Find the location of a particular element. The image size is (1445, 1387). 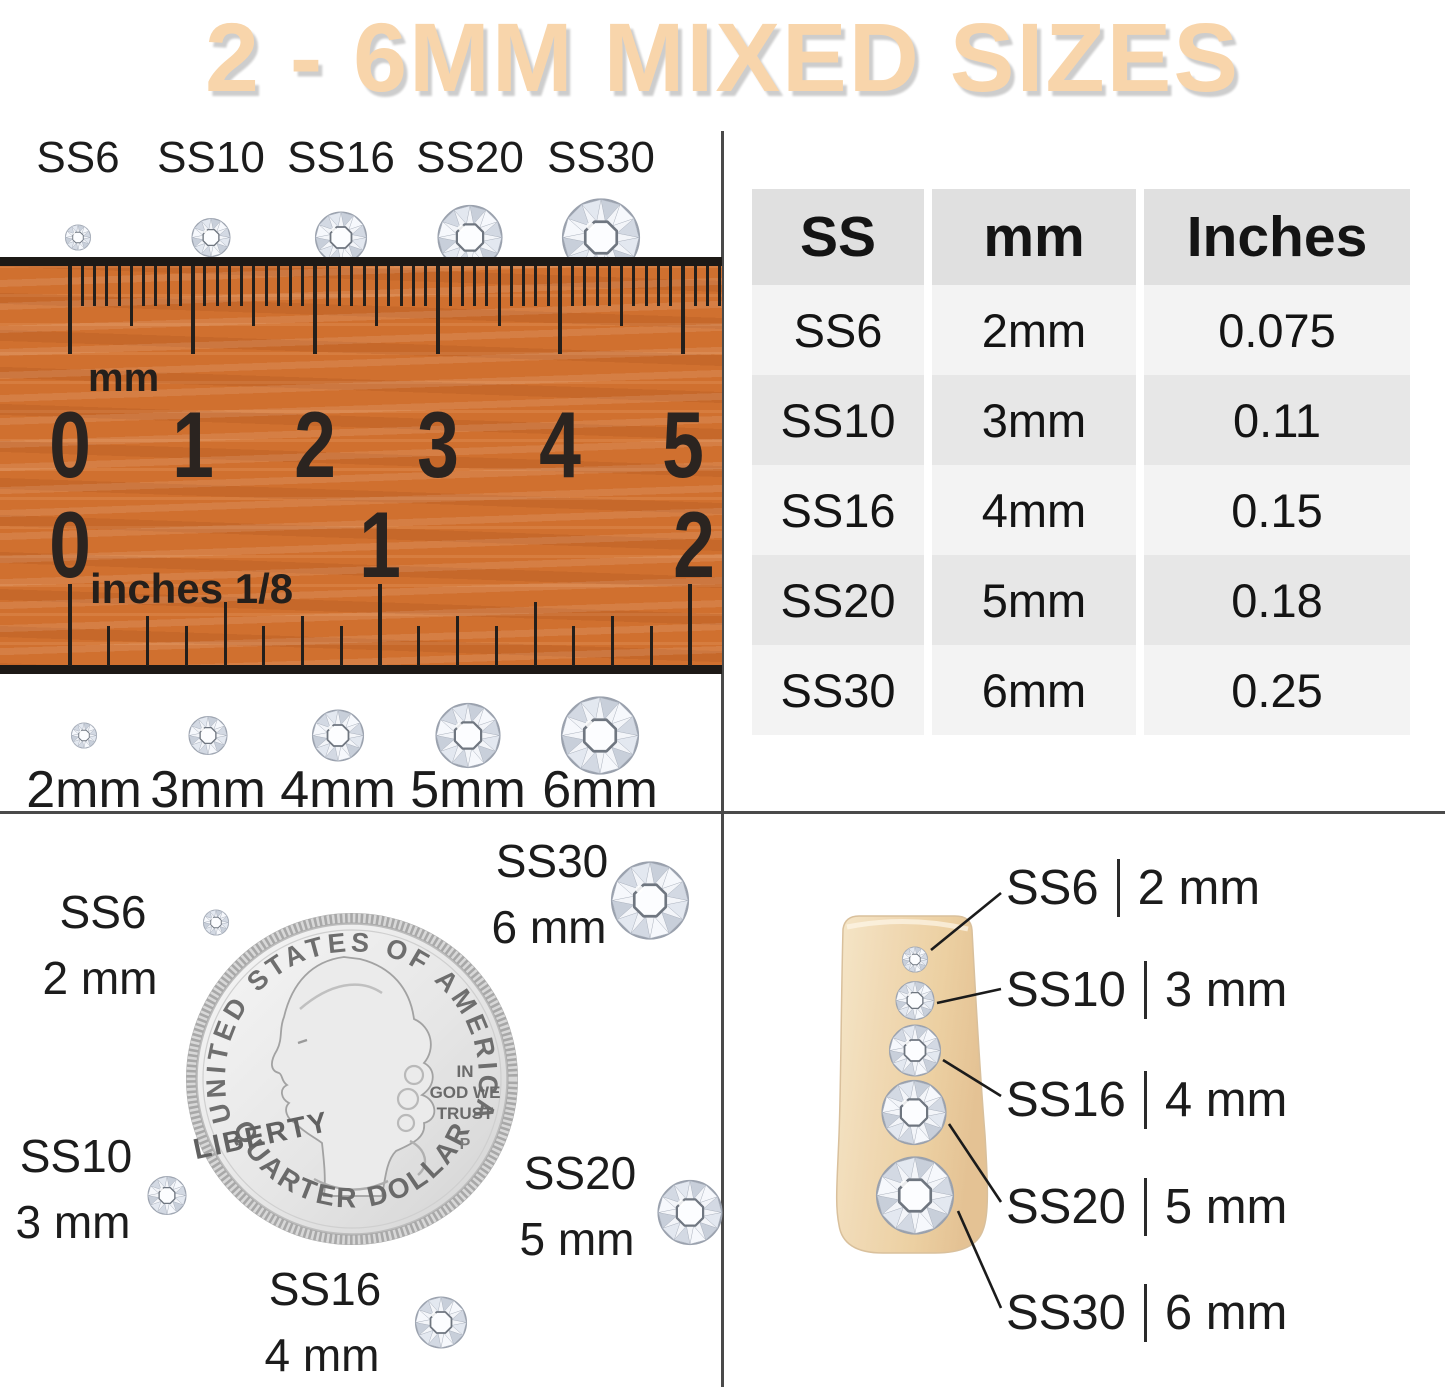

nail-rhinestone-ss16 is located at coordinates (915, 1050).